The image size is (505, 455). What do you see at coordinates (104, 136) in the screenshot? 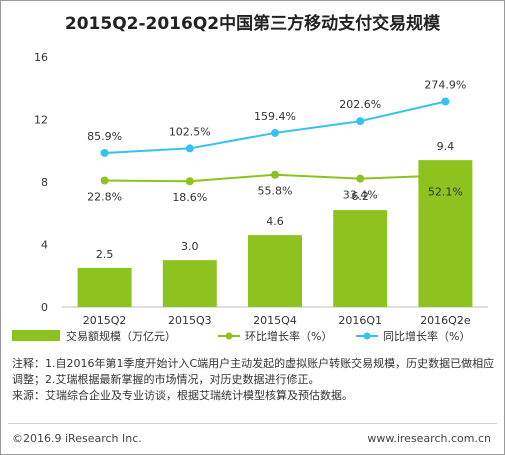
I see `line-value-label: 85.9%` at bounding box center [104, 136].